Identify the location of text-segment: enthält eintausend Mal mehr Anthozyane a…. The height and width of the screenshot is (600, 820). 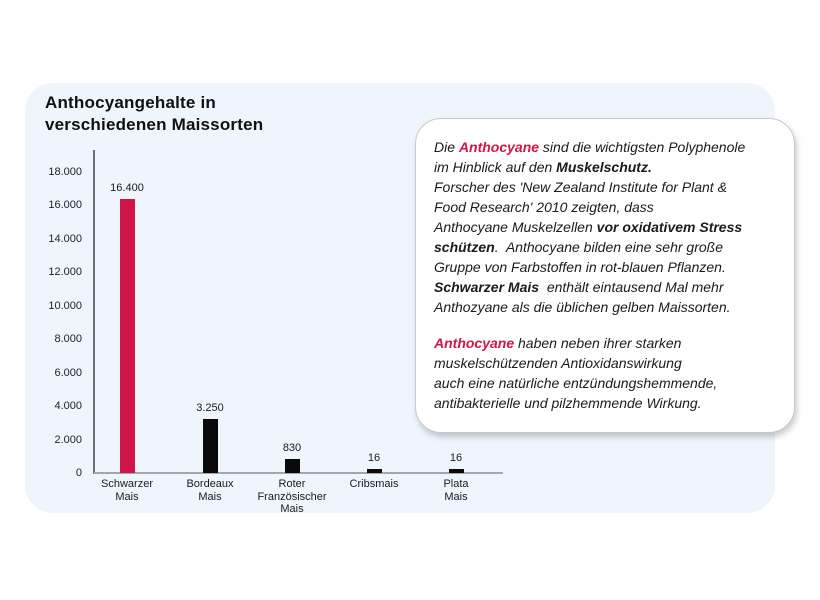
(582, 297).